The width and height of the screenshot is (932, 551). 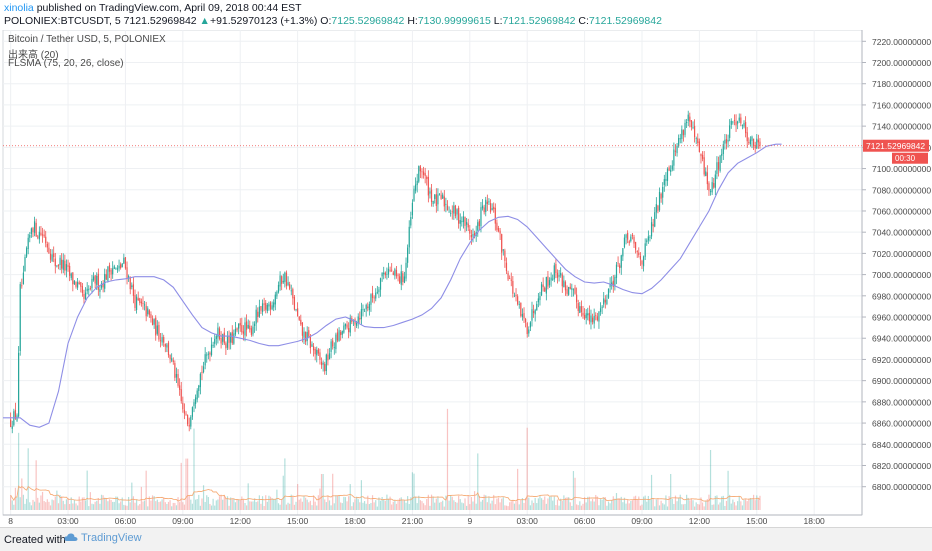 I want to click on symbol-label: POLONIEX:BTCUSDT, 5, so click(x=62, y=21).